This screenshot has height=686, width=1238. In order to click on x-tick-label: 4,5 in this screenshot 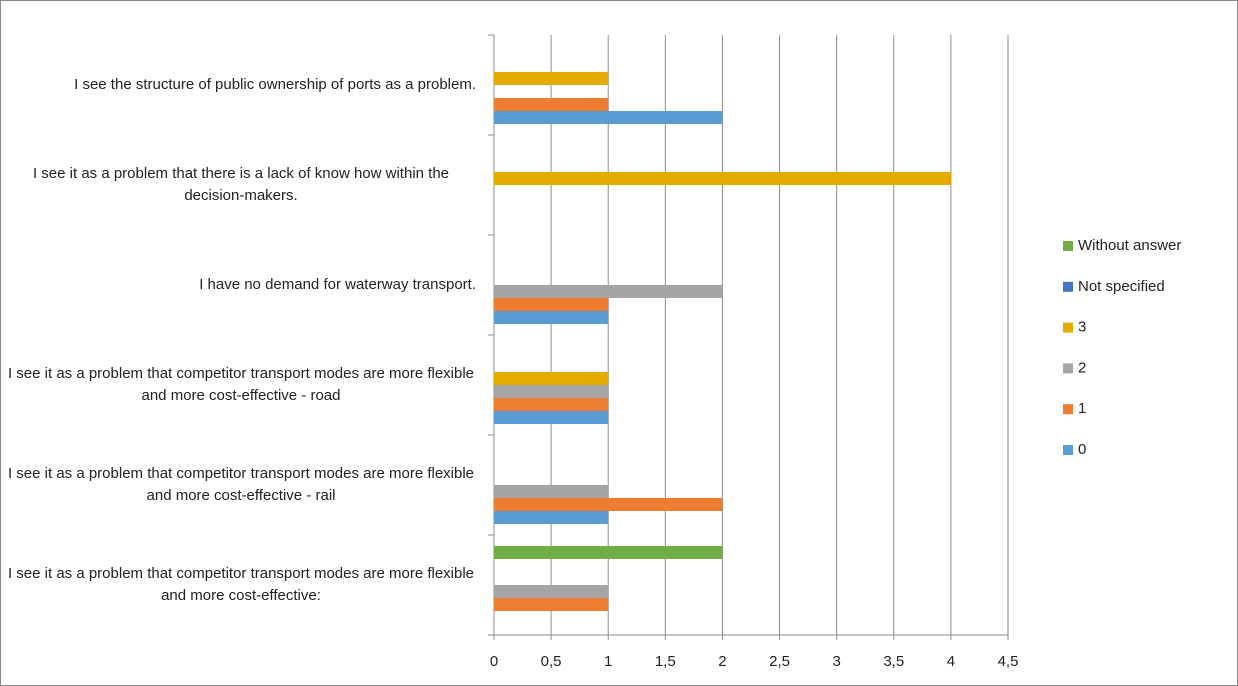, I will do `click(1008, 661)`.